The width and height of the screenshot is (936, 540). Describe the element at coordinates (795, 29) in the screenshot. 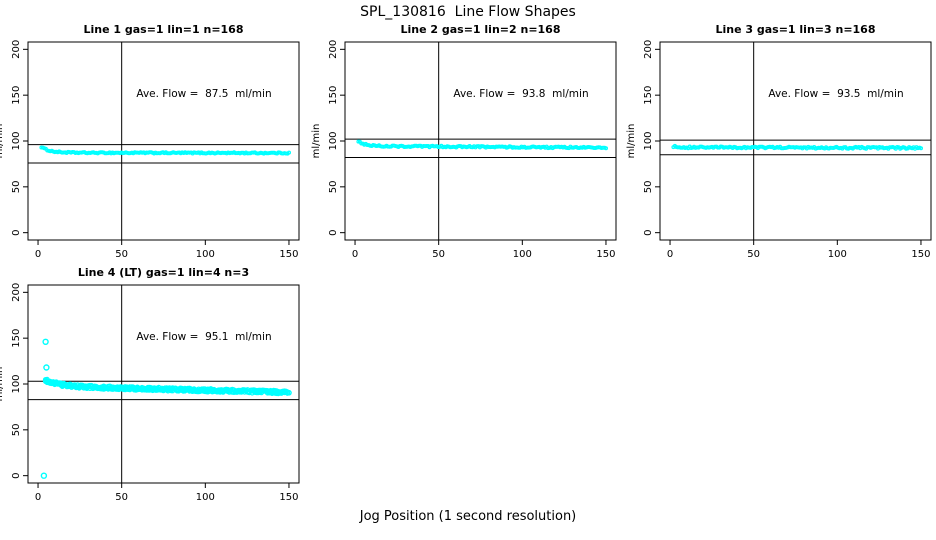

I see `panel3-title: Line 3 gas=1 lin=3 n=168` at that location.